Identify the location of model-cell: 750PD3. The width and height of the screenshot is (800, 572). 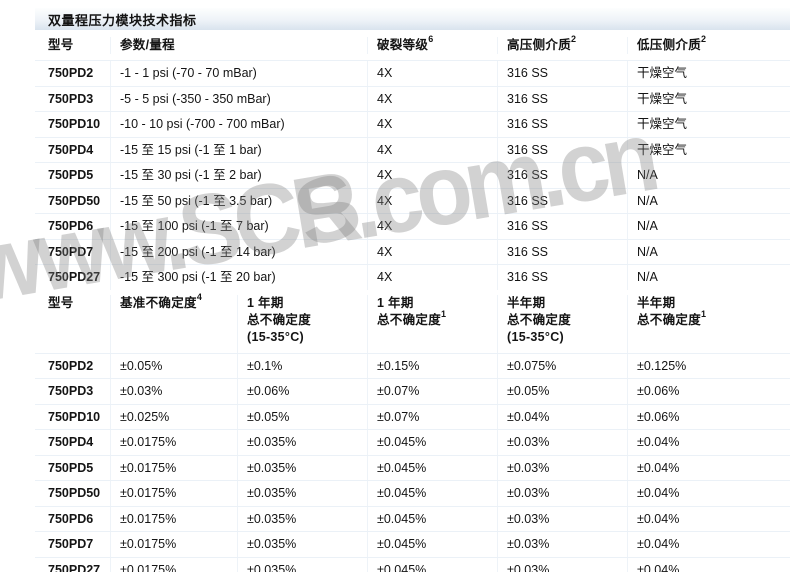
(71, 391).